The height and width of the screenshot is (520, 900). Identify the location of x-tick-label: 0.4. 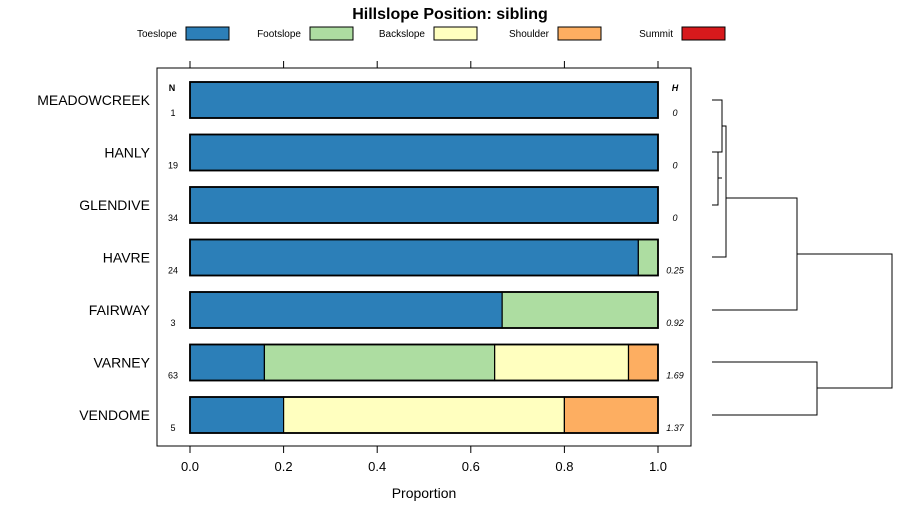
(377, 466).